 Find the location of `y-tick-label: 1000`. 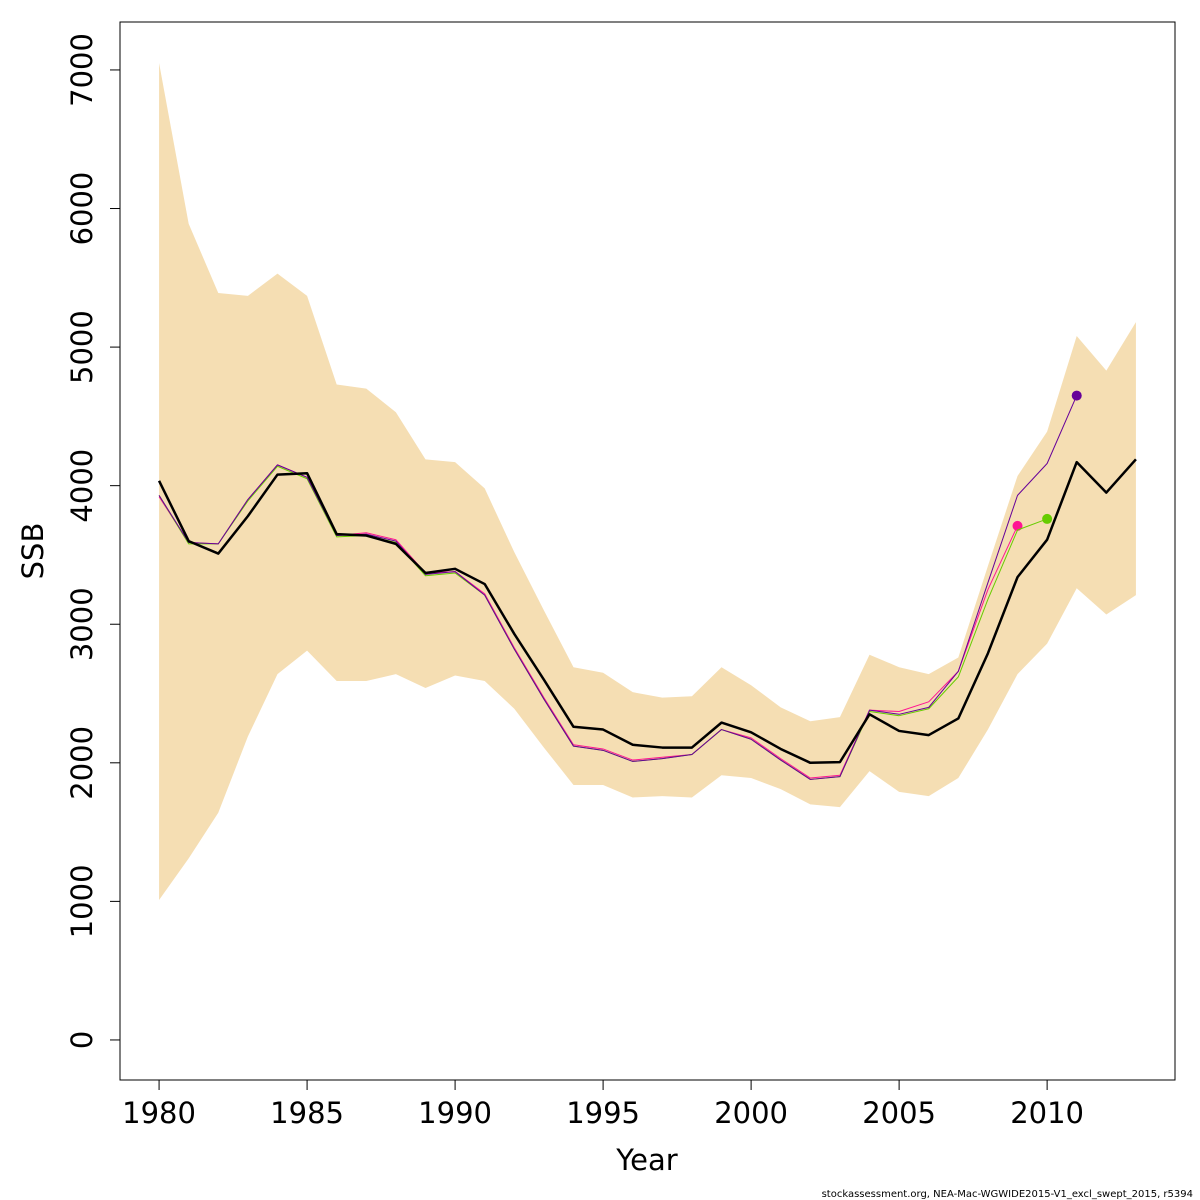

y-tick-label: 1000 is located at coordinates (82, 901).